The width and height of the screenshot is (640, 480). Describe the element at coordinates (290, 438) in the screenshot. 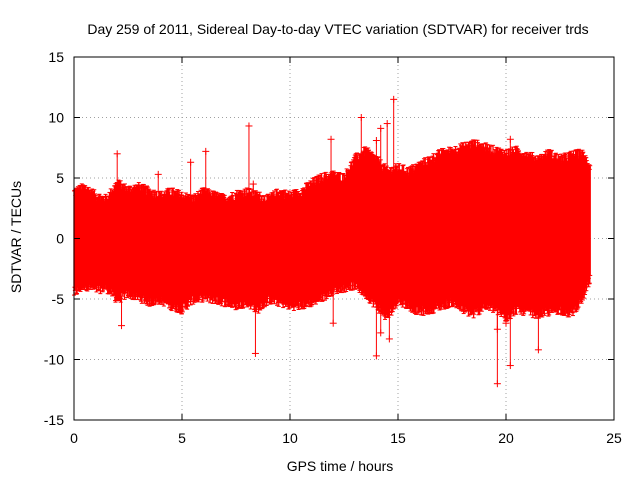

I see `x-tick-label: 10` at that location.